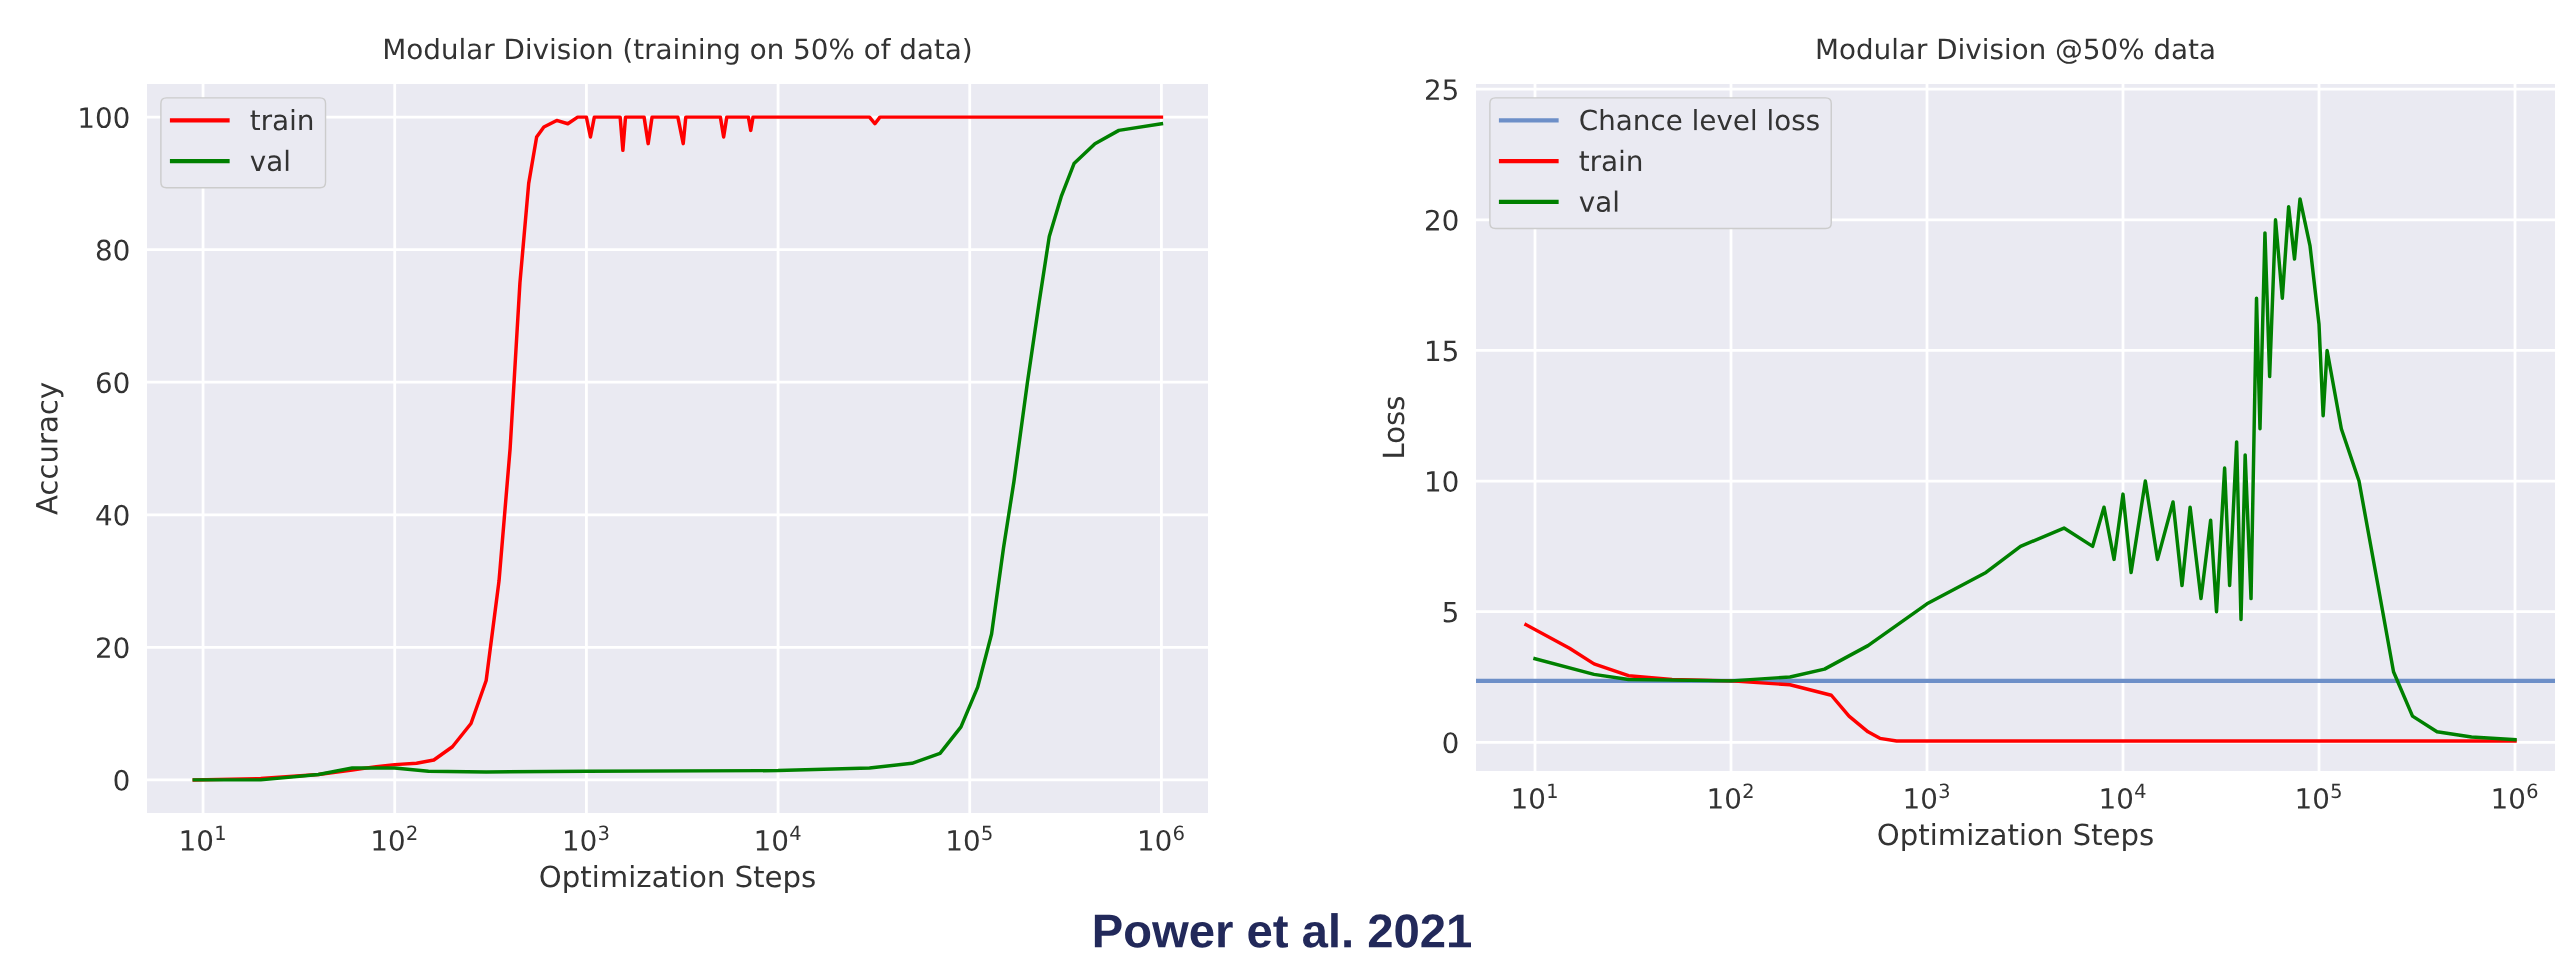  Describe the element at coordinates (1282, 930) in the screenshot. I see `text: Power et al. 2021` at that location.